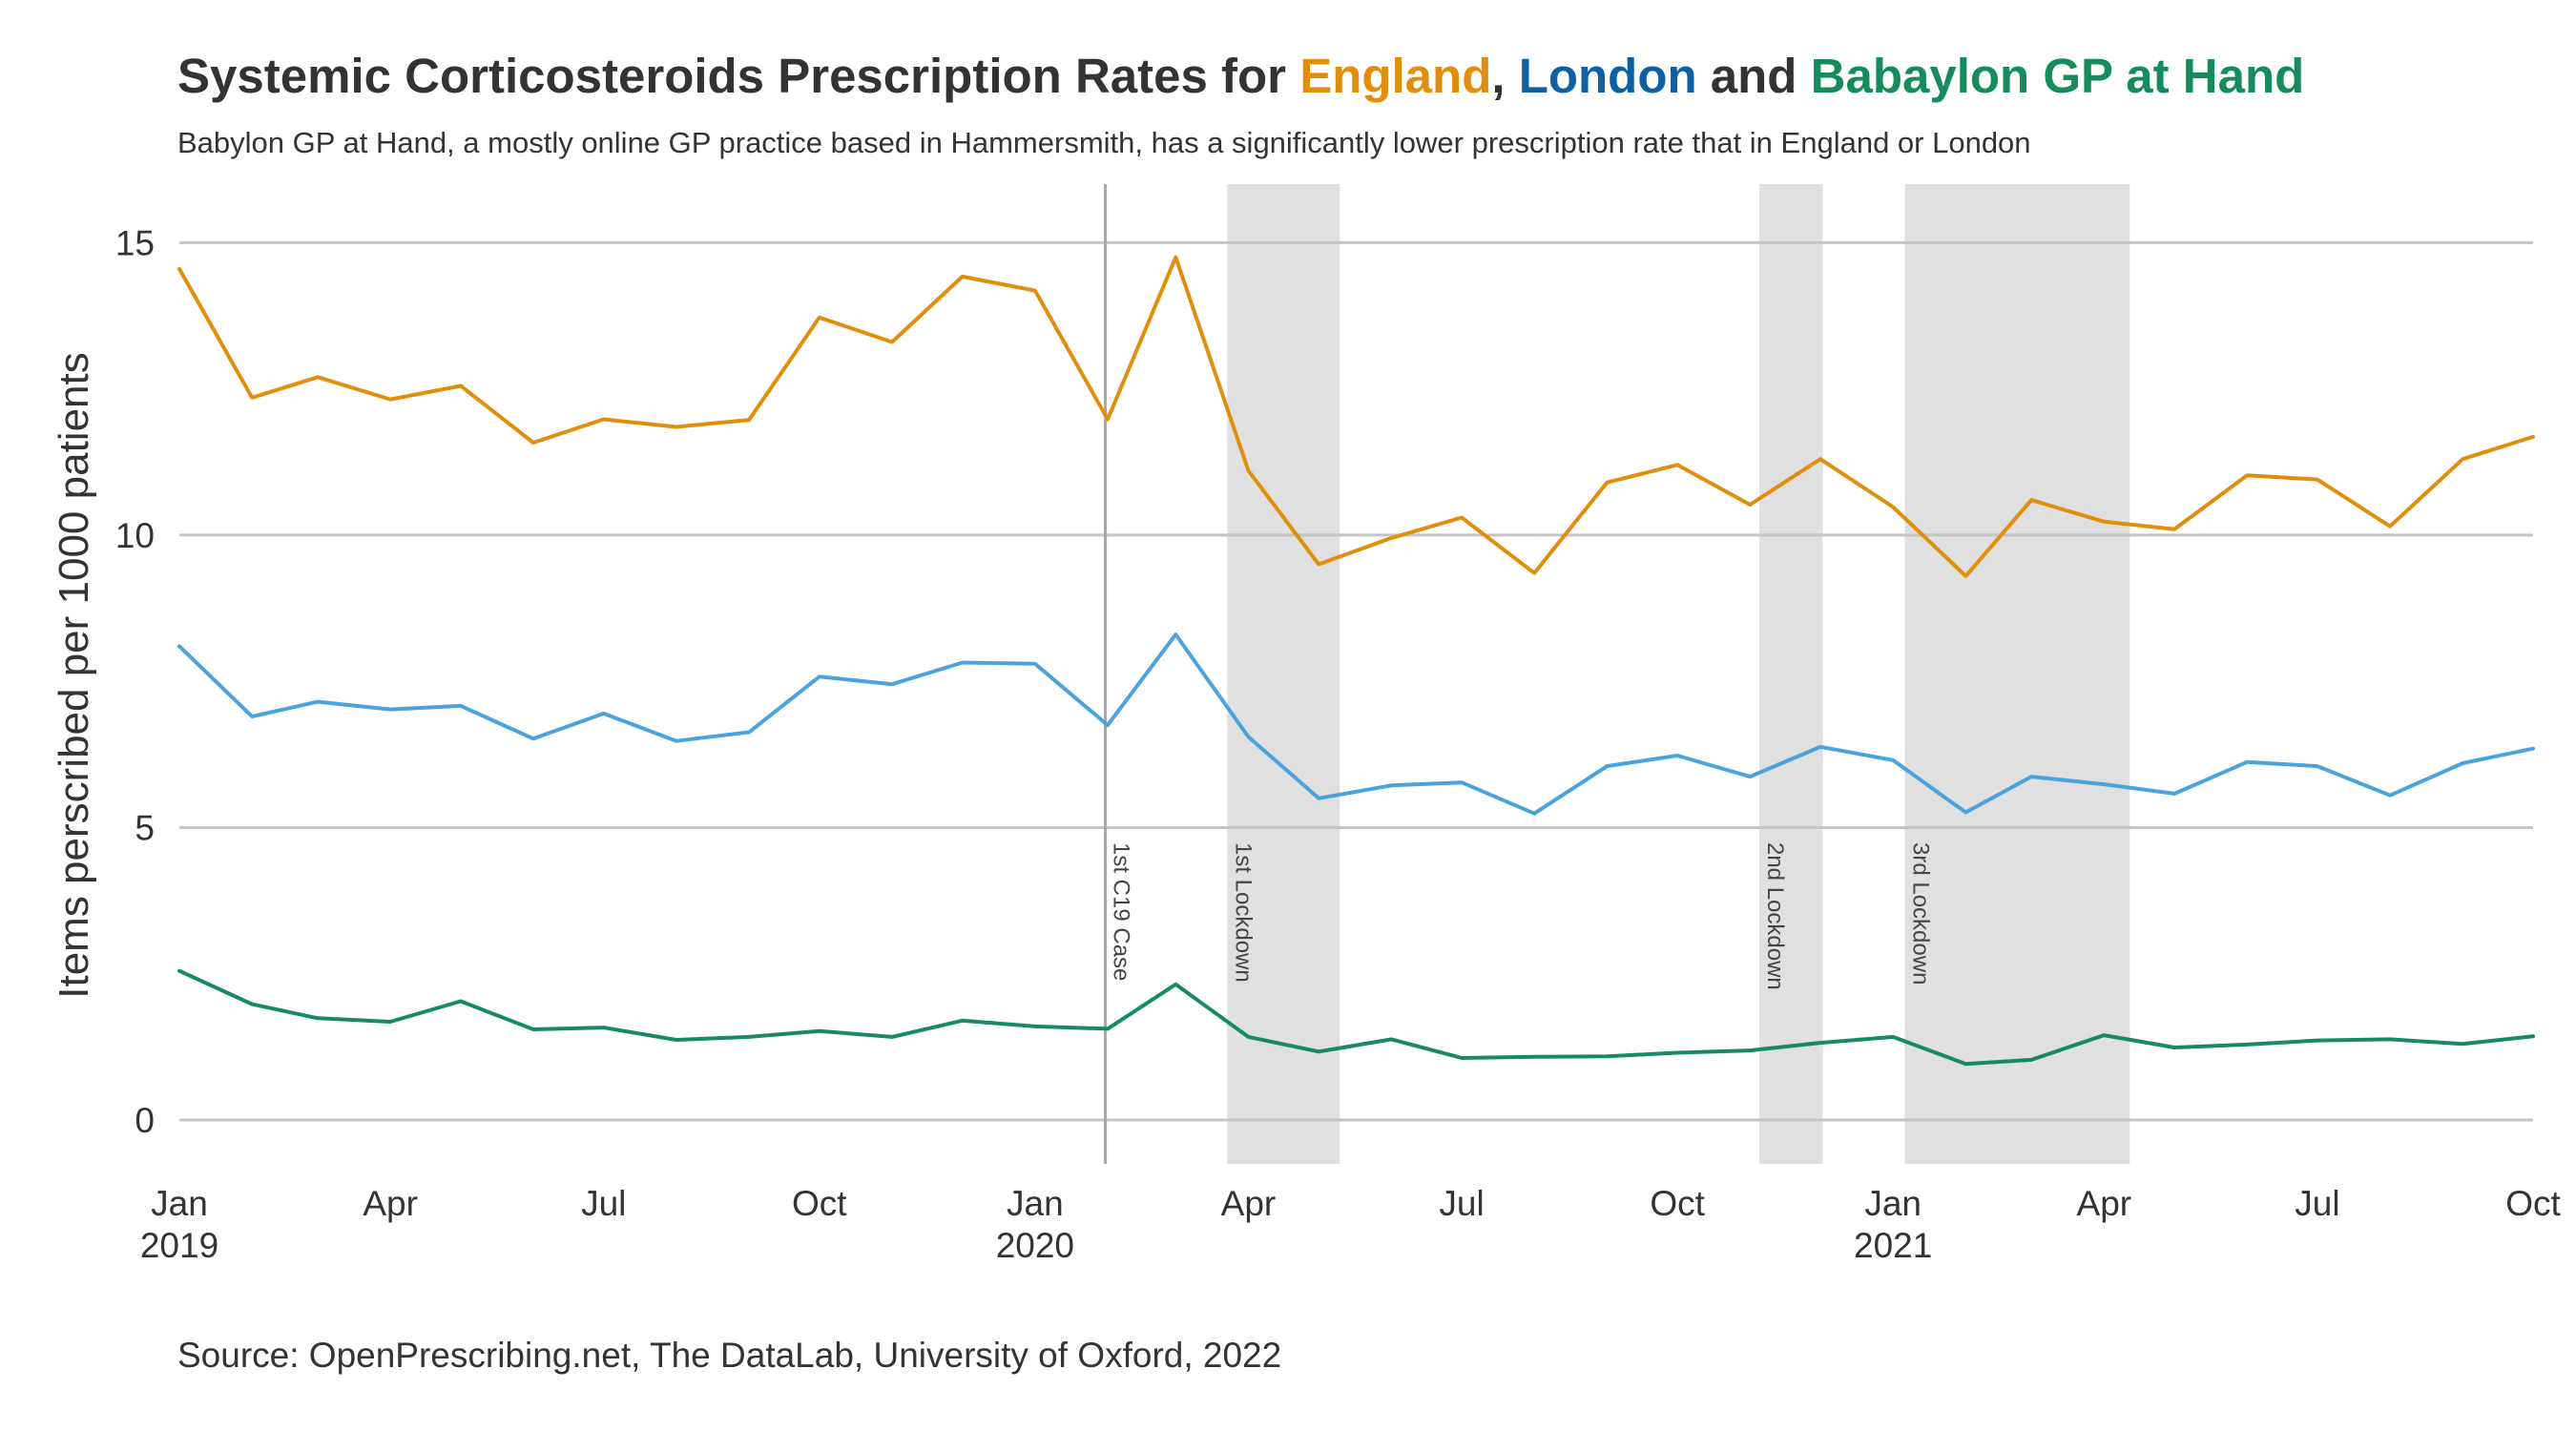 The width and height of the screenshot is (2576, 1431). Describe the element at coordinates (135, 681) in the screenshot. I see `y-tick-labels: 0 5 10 15` at that location.